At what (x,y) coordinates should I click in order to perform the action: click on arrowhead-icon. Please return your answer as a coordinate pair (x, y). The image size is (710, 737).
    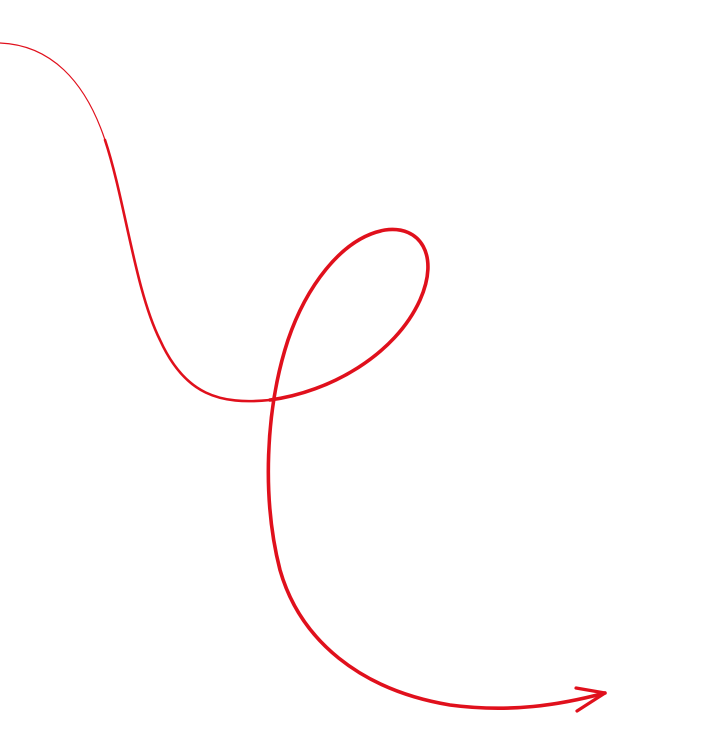
    Looking at the image, I should click on (590, 699).